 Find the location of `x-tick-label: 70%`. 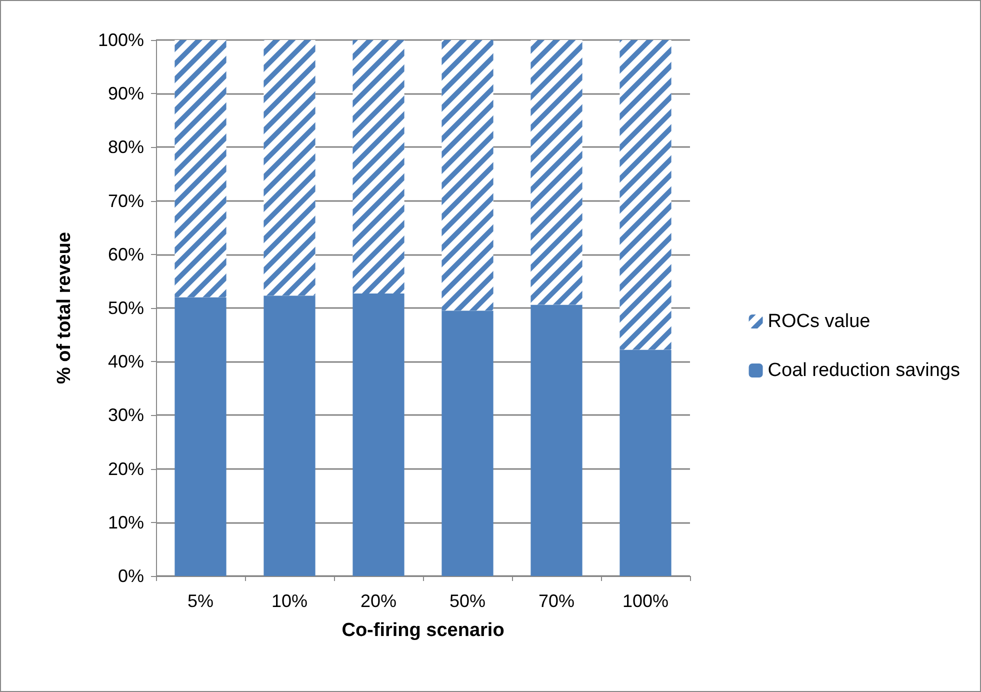

x-tick-label: 70% is located at coordinates (556, 601).